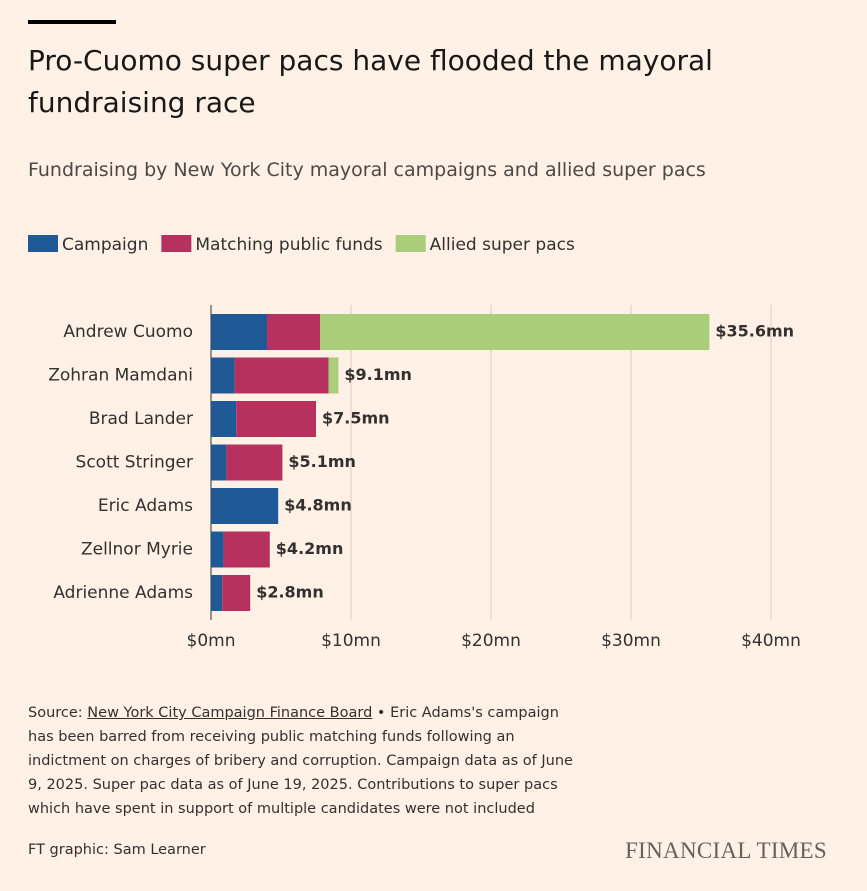 Image resolution: width=867 pixels, height=891 pixels. I want to click on y-tick-label: Adrienne Adams, so click(123, 593).